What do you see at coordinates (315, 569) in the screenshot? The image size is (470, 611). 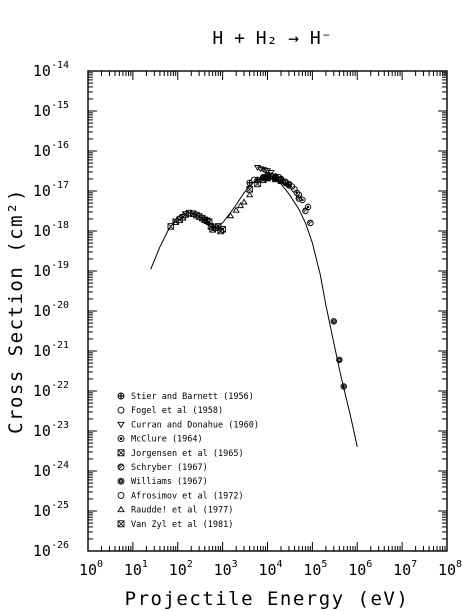 I see `x-tick-label: 10⁵` at bounding box center [315, 569].